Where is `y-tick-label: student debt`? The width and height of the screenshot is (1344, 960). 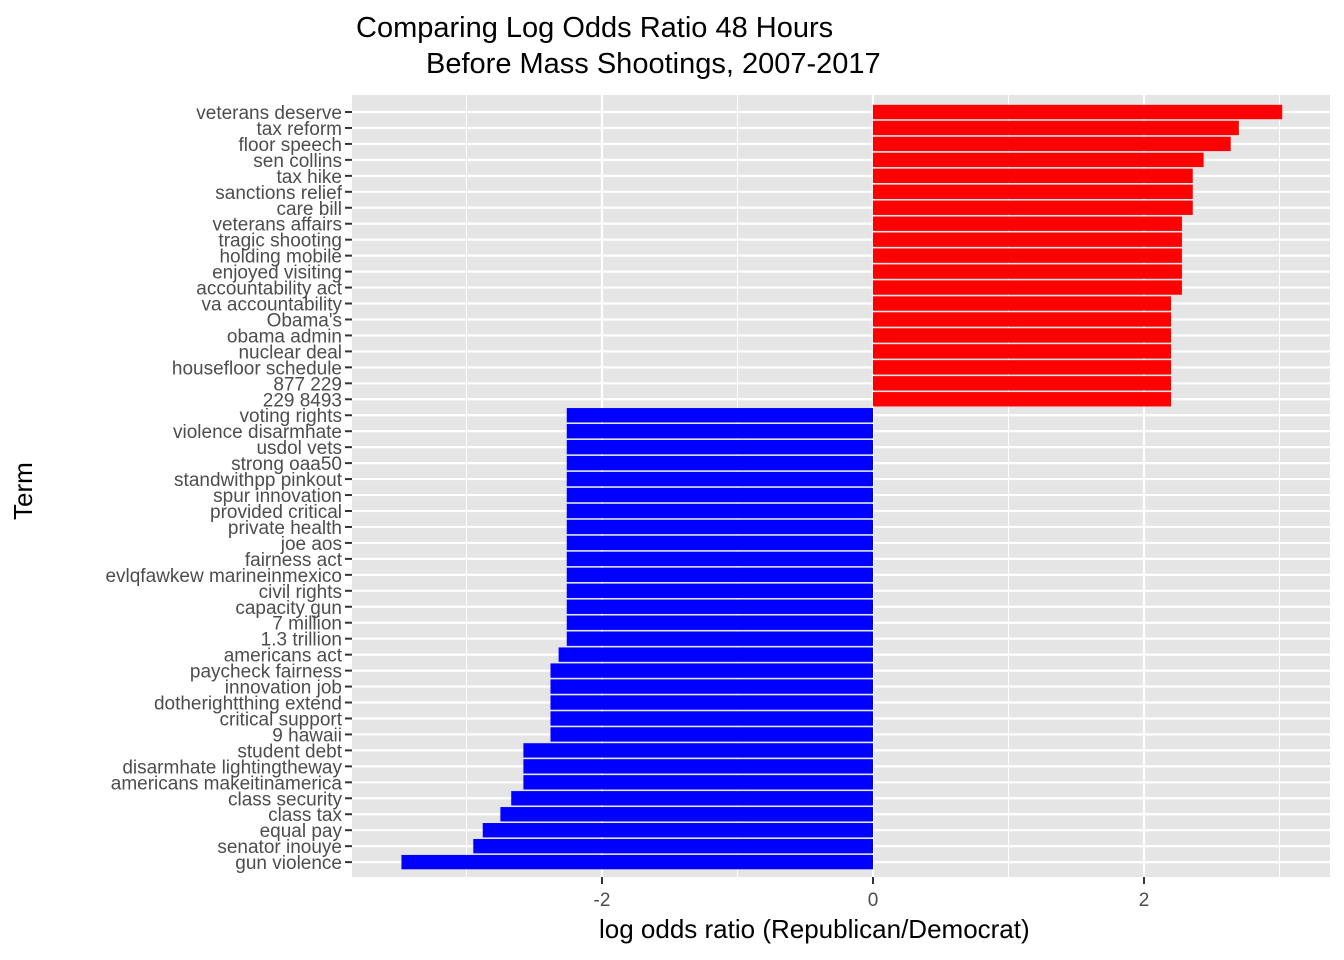
y-tick-label: student debt is located at coordinates (289, 751).